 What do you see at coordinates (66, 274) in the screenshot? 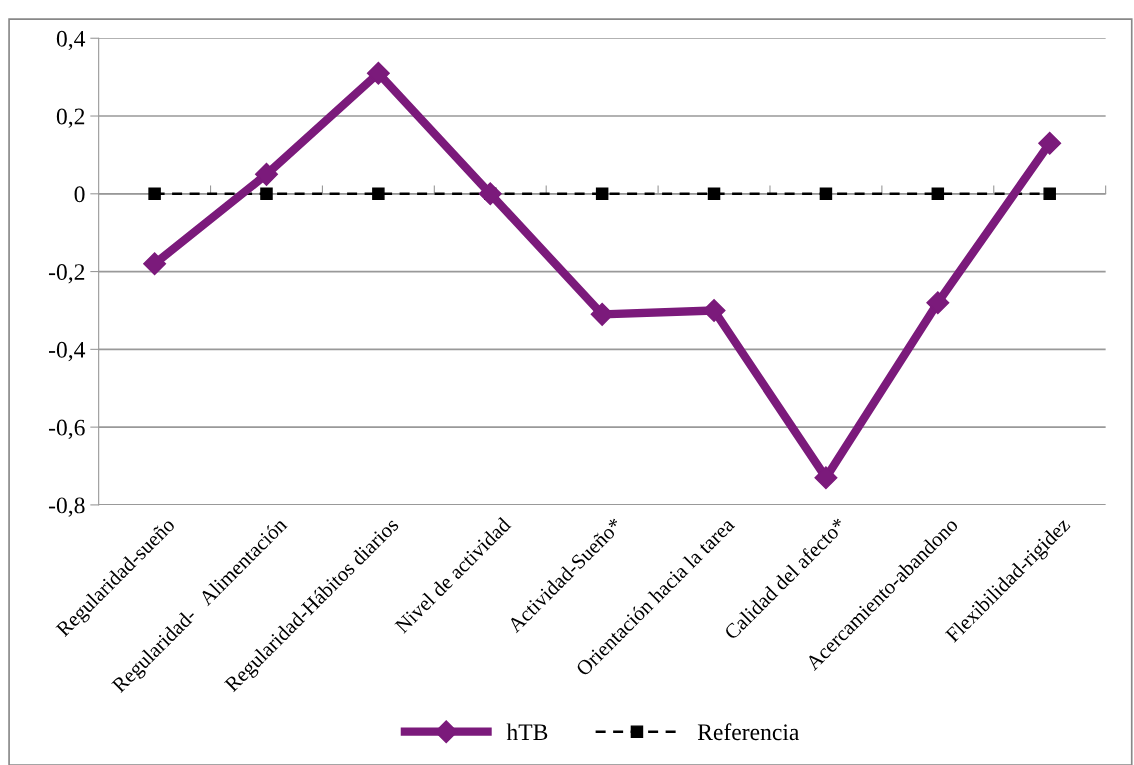
I see `y-tick-label: -0,2` at bounding box center [66, 274].